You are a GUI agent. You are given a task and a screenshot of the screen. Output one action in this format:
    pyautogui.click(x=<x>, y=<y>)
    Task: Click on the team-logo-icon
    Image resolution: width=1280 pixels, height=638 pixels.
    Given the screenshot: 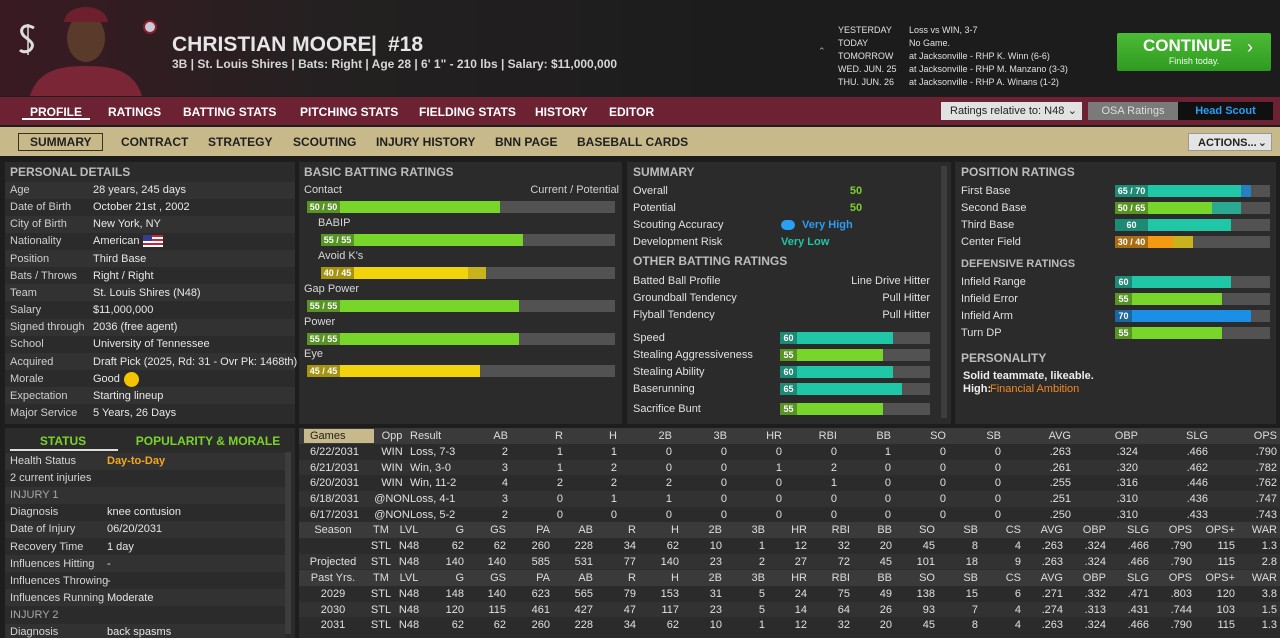 What is the action you would take?
    pyautogui.click(x=26, y=39)
    